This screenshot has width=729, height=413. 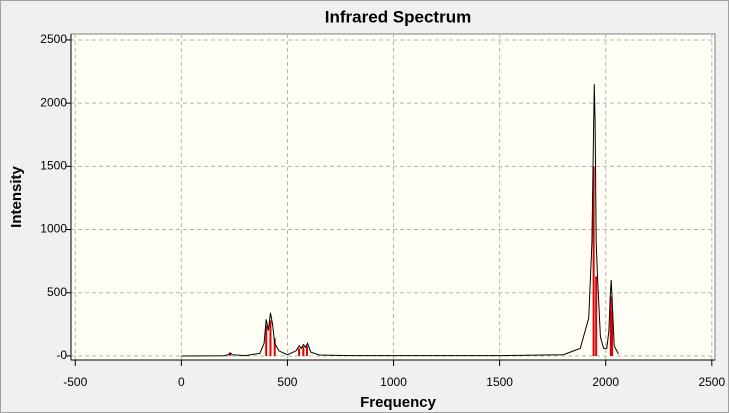 What do you see at coordinates (605, 382) in the screenshot?
I see `x-tick-label: 2000` at bounding box center [605, 382].